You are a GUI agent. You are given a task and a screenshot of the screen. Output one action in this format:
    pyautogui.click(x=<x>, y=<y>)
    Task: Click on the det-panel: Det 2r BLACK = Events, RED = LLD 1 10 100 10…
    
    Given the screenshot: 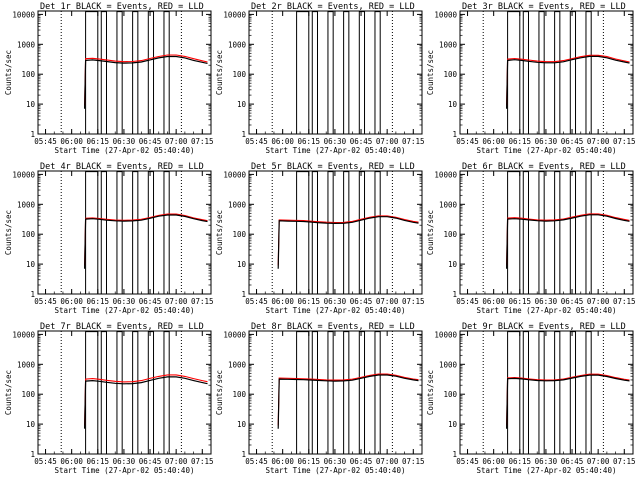 What is the action you would take?
    pyautogui.click(x=320, y=78)
    